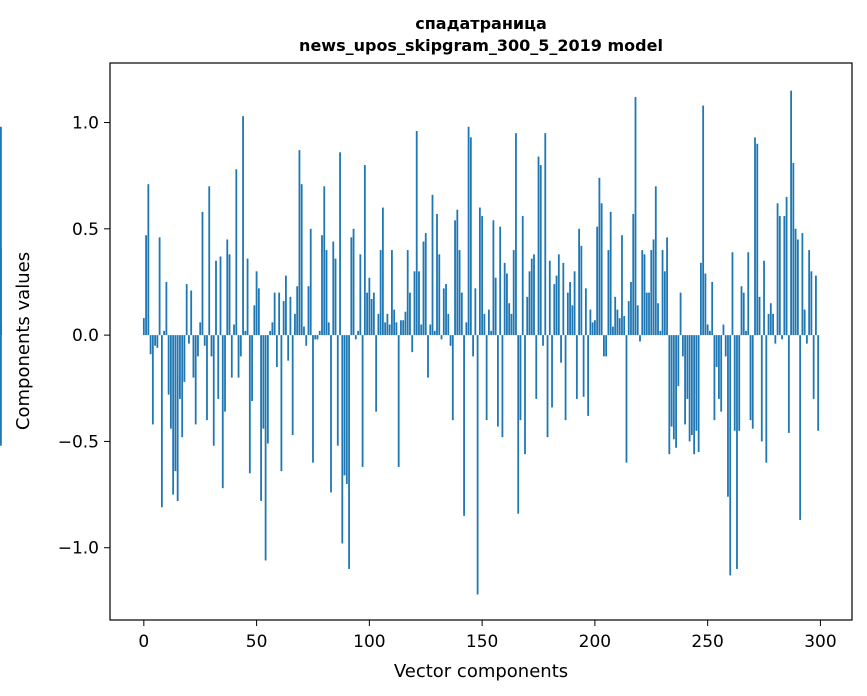 The image size is (867, 696). What do you see at coordinates (487, 636) in the screenshot?
I see `x-axis: 0 50 100 150 200 250 300` at bounding box center [487, 636].